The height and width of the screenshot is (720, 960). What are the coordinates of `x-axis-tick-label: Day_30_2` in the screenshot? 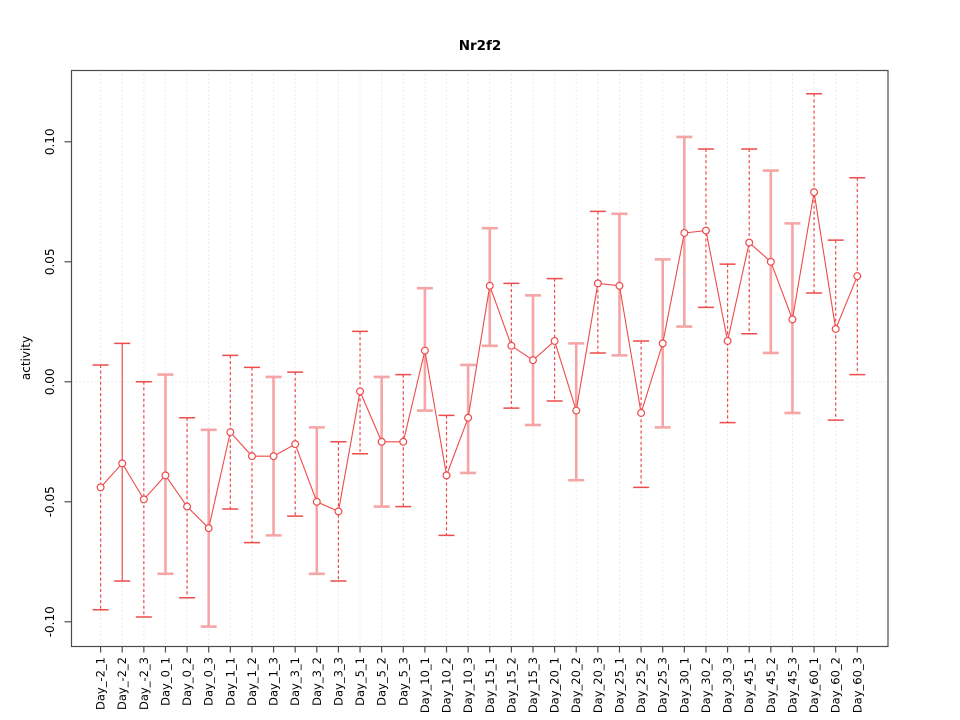 It's located at (706, 685).